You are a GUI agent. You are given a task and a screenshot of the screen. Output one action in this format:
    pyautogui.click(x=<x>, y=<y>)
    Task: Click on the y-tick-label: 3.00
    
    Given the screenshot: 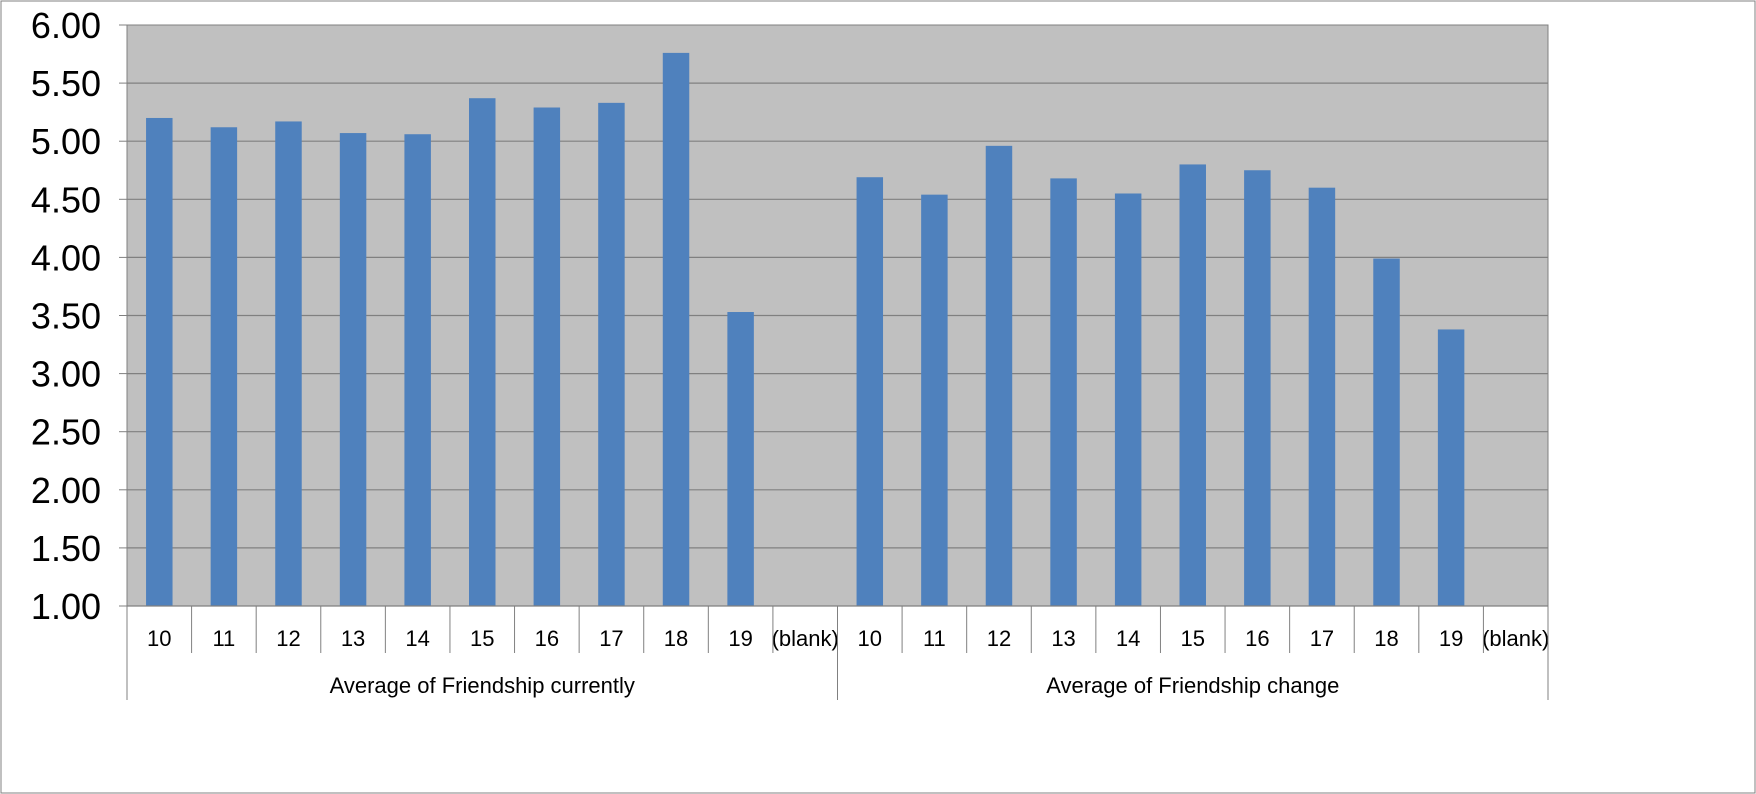 What is the action you would take?
    pyautogui.click(x=66, y=374)
    